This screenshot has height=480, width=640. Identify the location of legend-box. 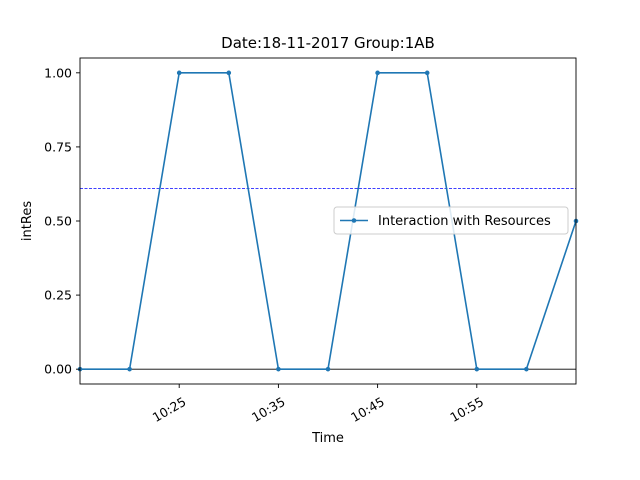
(451, 220).